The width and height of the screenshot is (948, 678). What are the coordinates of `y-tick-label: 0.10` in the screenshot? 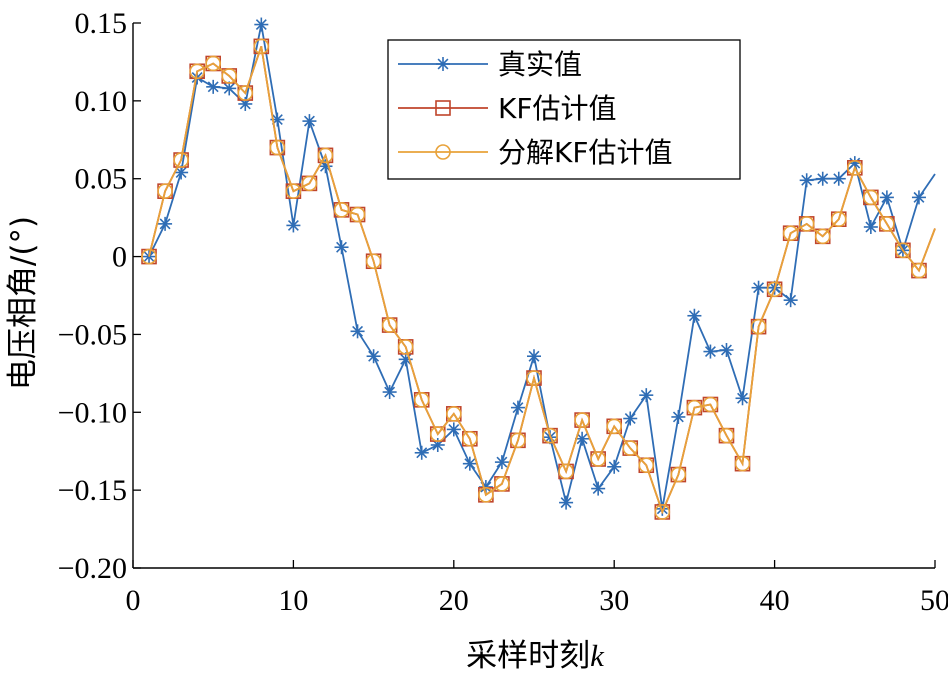 It's located at (101, 101).